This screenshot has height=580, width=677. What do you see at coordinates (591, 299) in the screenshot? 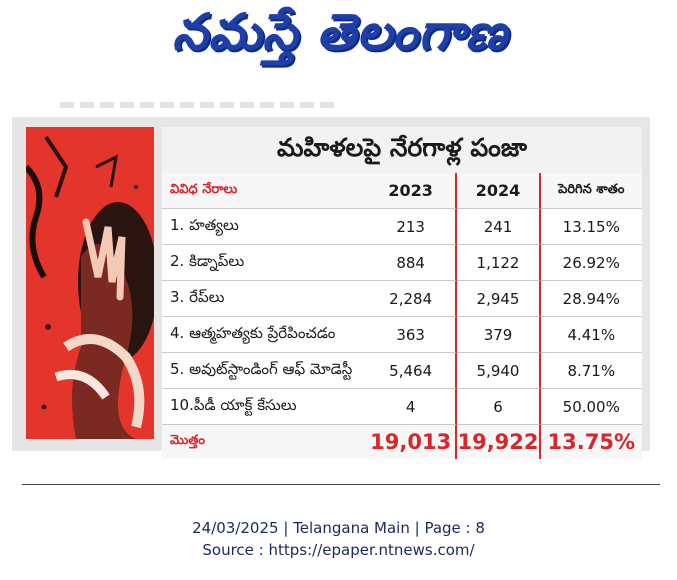
I see `increase-cell: 28.94%` at bounding box center [591, 299].